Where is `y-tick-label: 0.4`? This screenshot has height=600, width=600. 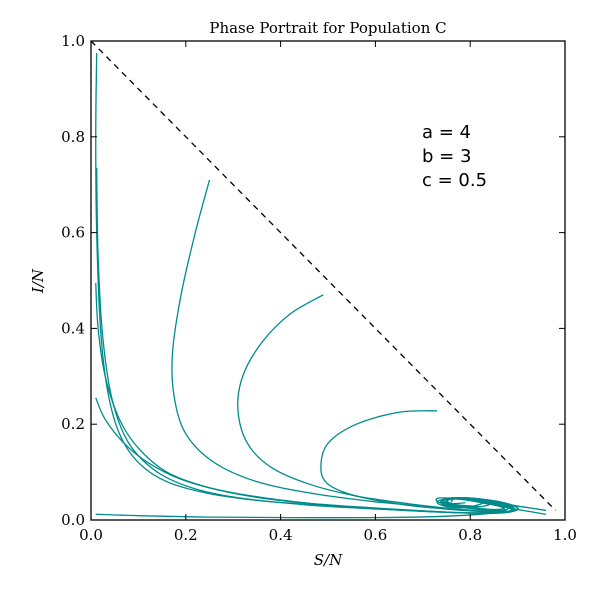
y-tick-label: 0.4 is located at coordinates (73, 328).